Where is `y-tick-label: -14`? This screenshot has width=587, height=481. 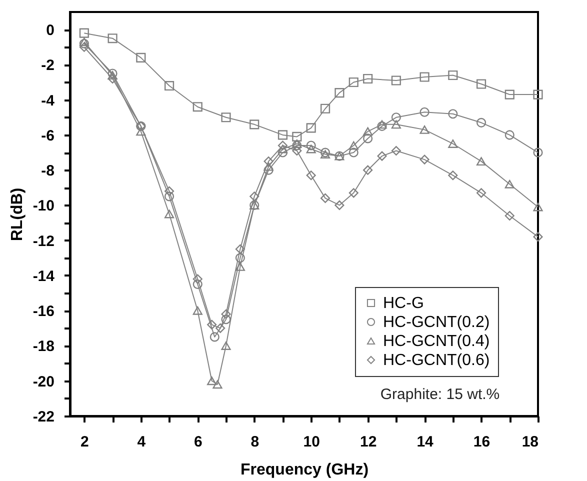 y-tick-label: -14 is located at coordinates (44, 276).